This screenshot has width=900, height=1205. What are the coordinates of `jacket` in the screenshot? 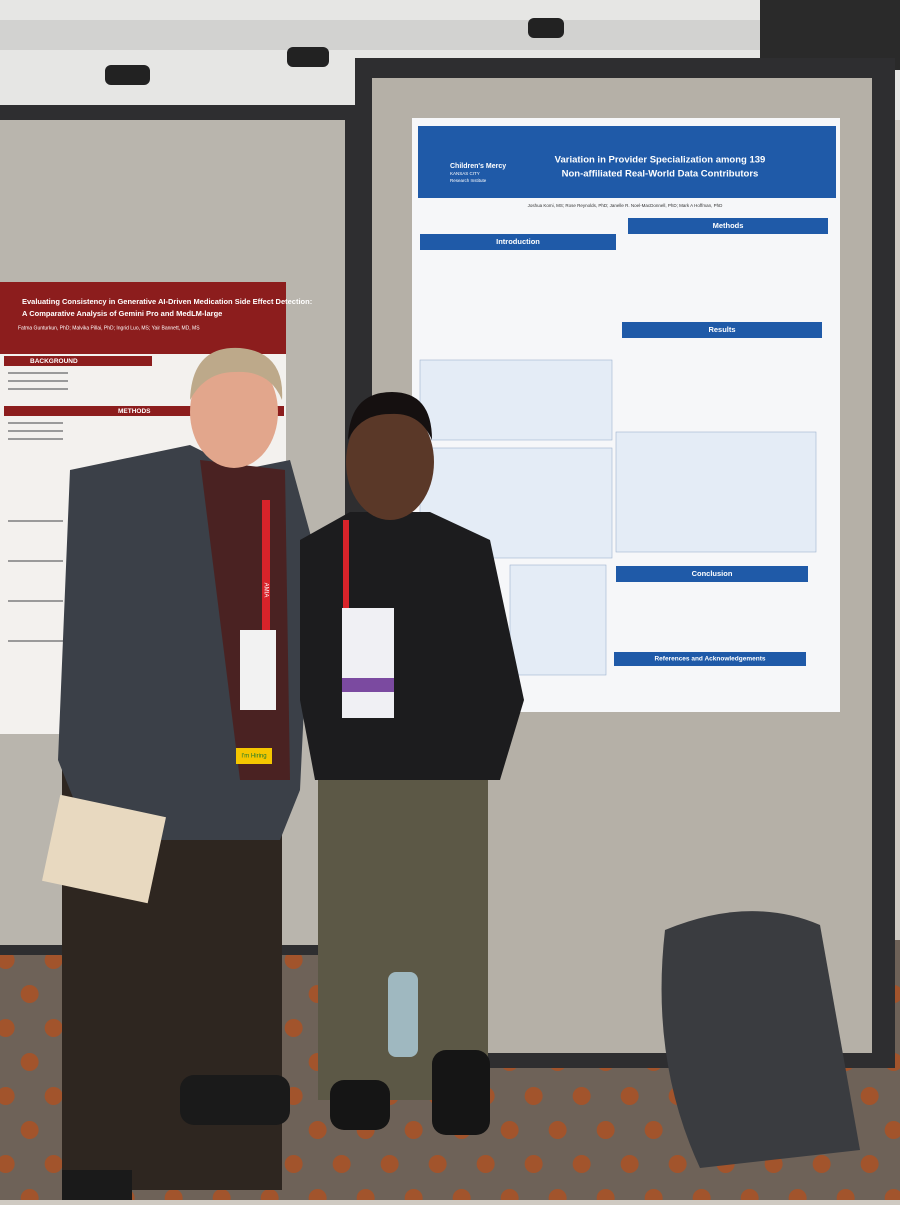 It's located at (412, 646).